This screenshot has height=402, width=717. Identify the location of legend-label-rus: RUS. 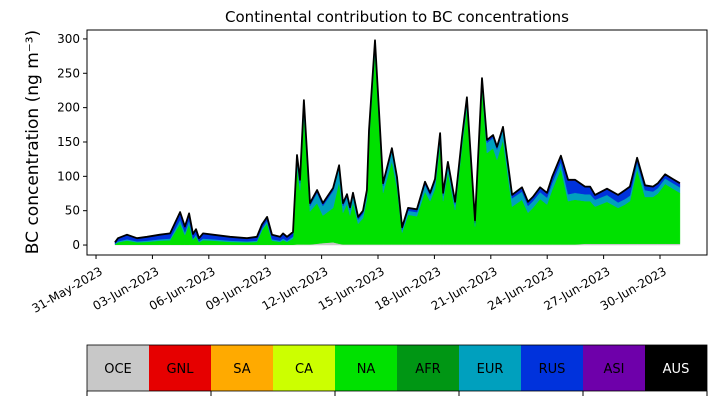
(552, 369).